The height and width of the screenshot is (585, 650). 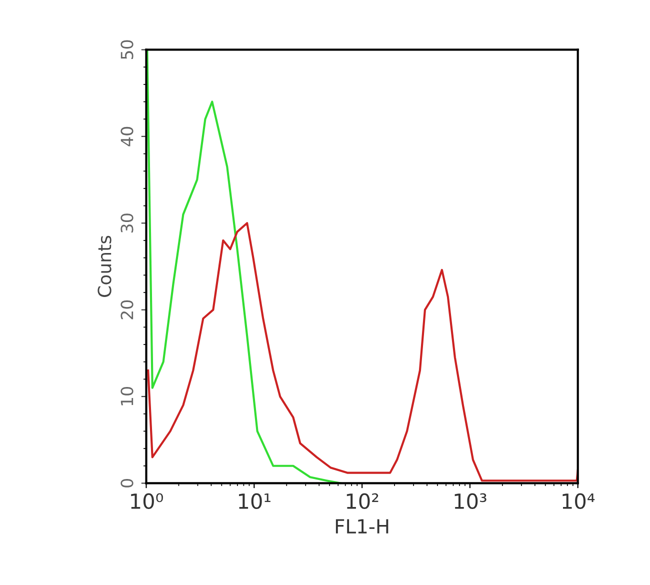 What do you see at coordinates (127, 483) in the screenshot?
I see `y-tick-label: 0` at bounding box center [127, 483].